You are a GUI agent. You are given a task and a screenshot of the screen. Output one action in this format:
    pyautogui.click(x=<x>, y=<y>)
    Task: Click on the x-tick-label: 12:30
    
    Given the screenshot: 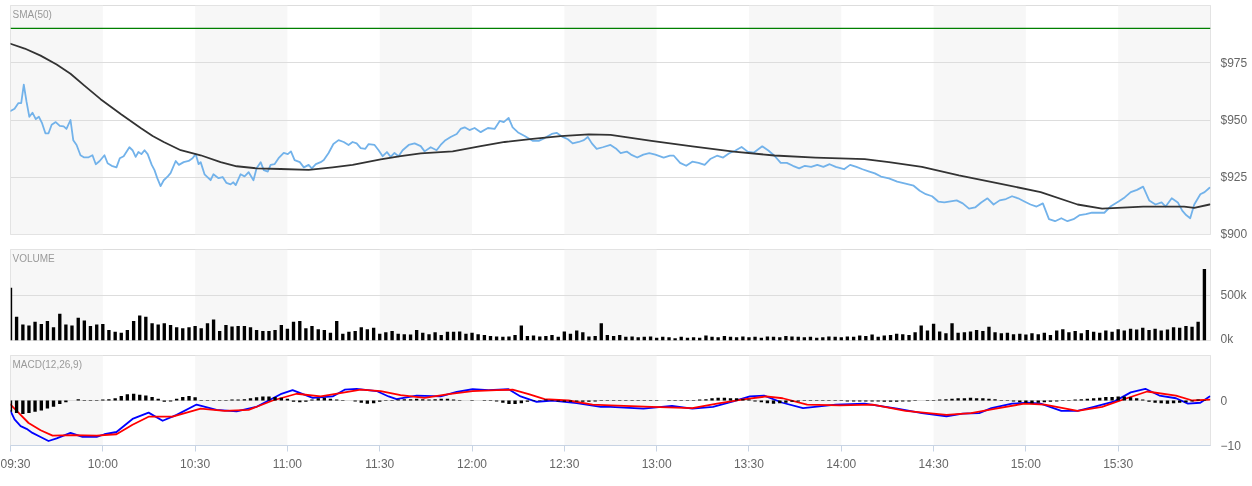 What is the action you would take?
    pyautogui.click(x=564, y=463)
    